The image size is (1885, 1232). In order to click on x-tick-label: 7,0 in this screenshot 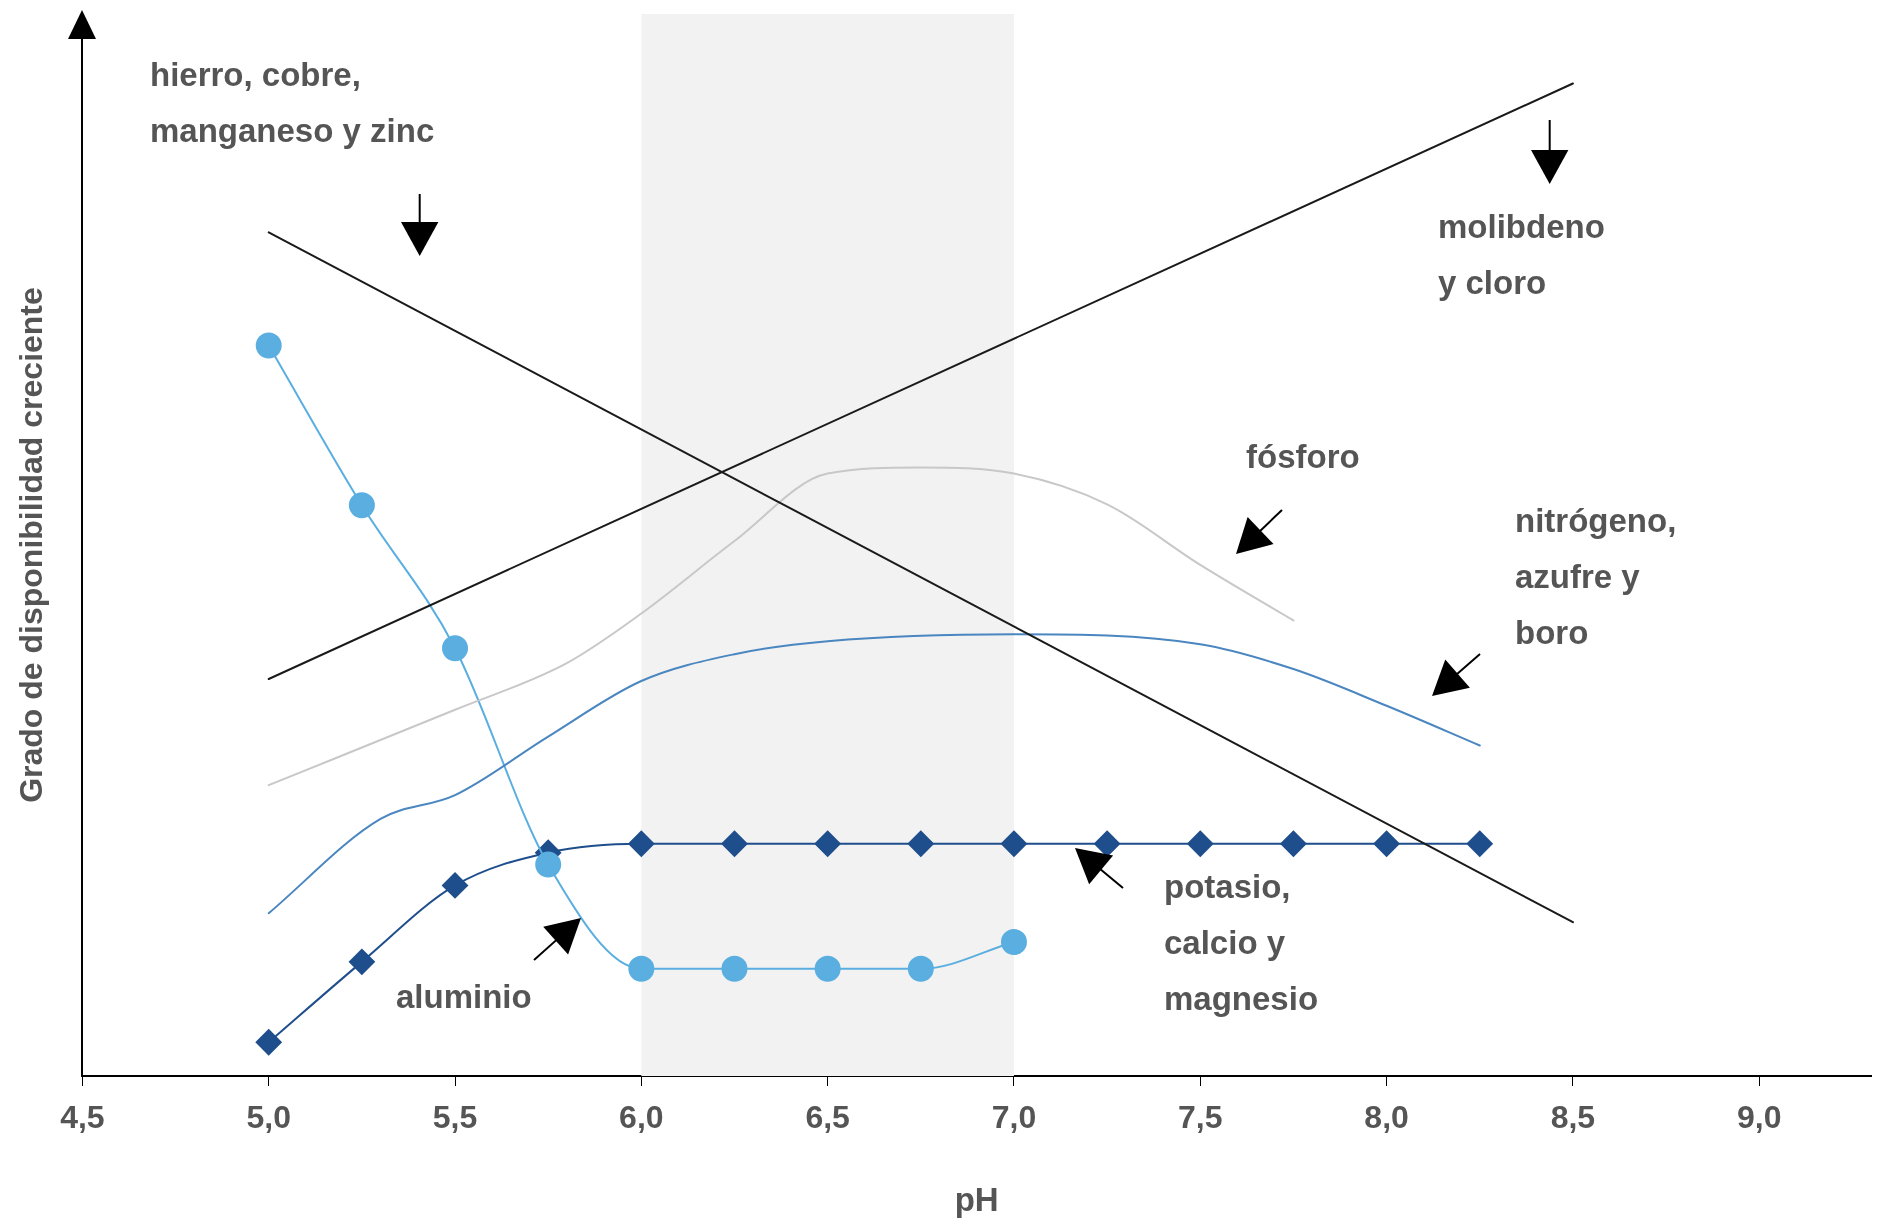, I will do `click(1014, 1117)`.